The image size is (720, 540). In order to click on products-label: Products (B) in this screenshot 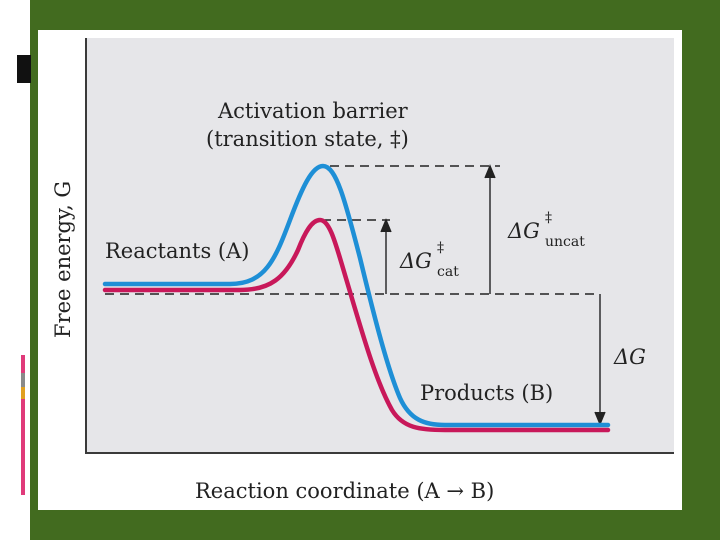, I will do `click(486, 393)`.